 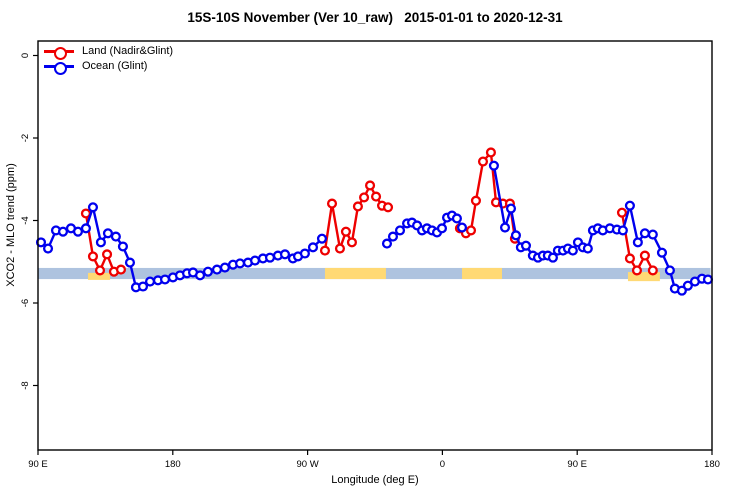 I want to click on legend-row-land: Land (Nadir&Glint), so click(x=109, y=52).